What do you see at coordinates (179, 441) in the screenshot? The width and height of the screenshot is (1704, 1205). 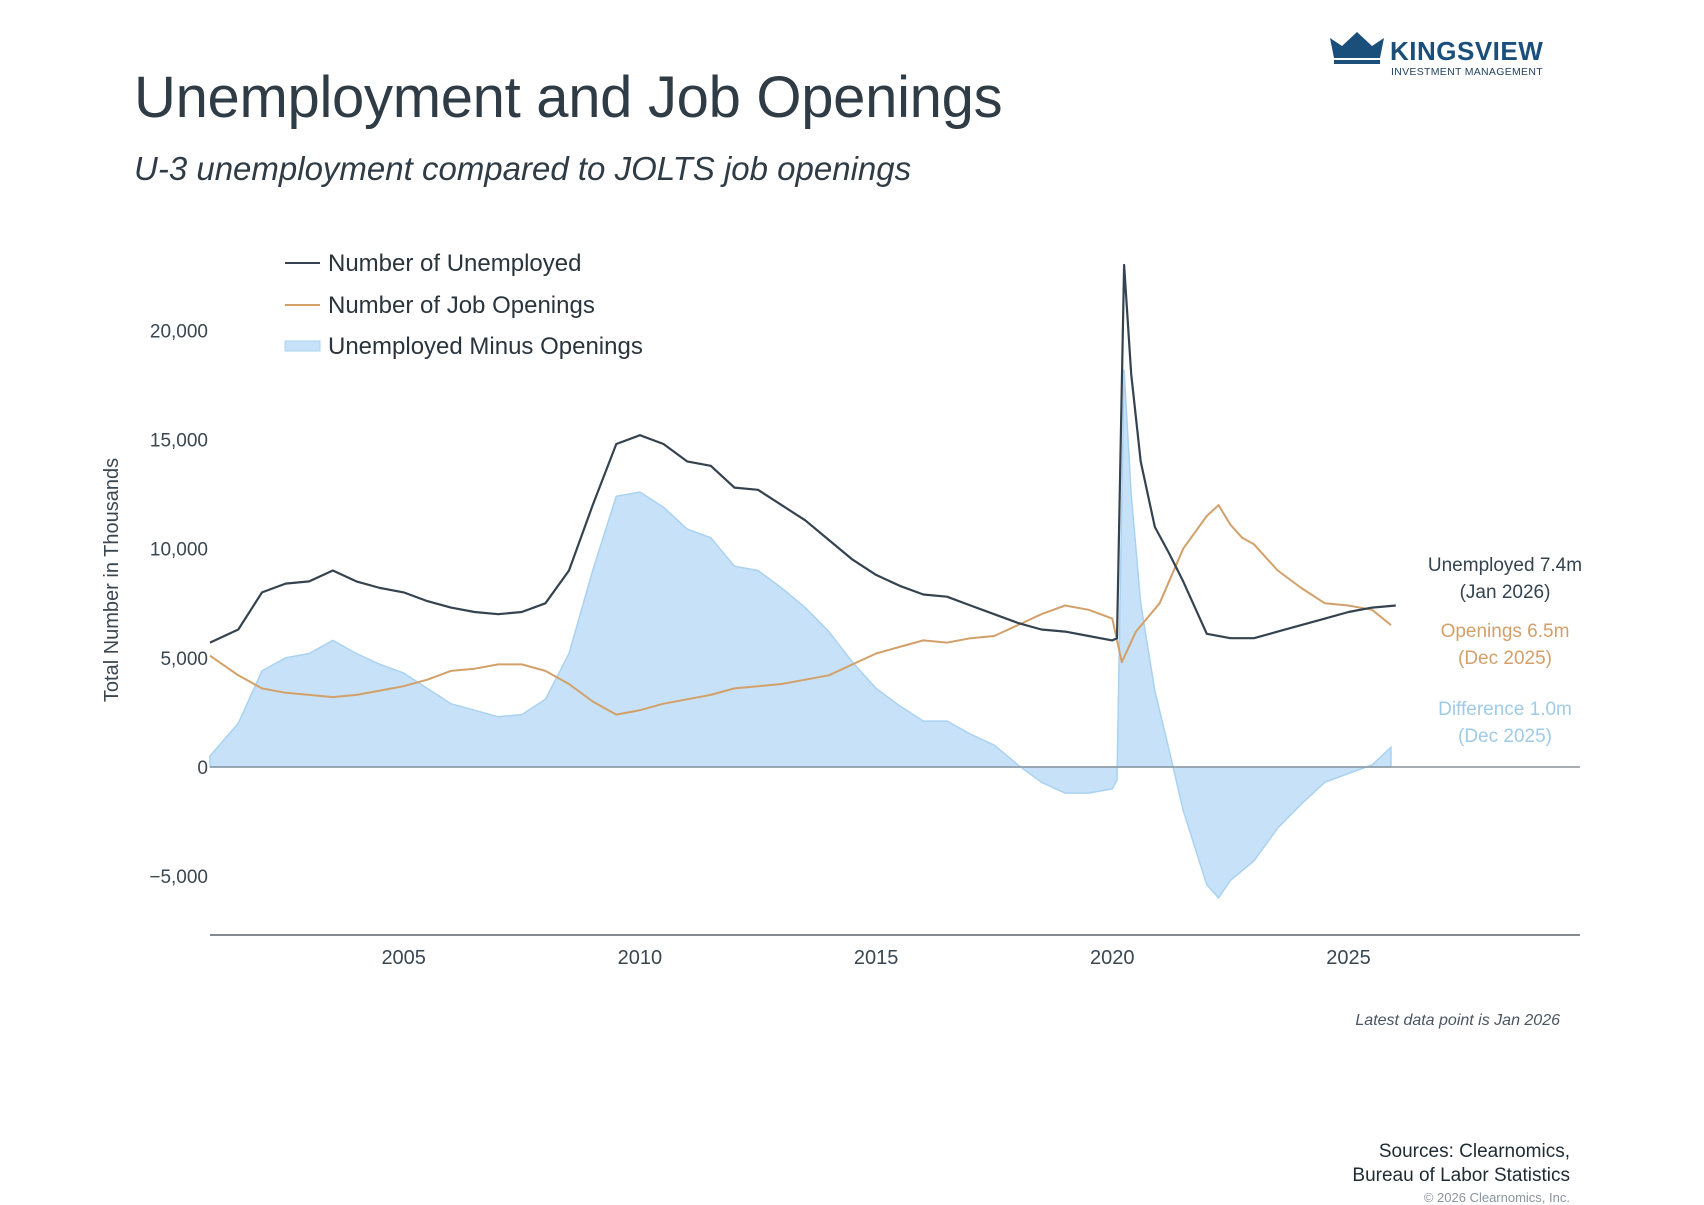 I see `y-tick-label: 15,000` at bounding box center [179, 441].